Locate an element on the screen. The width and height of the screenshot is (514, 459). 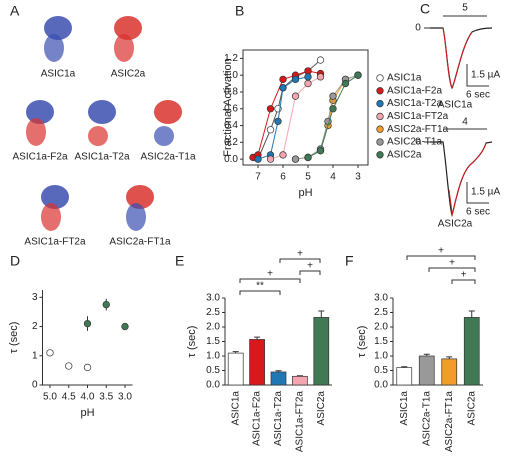
panel-label: F is located at coordinates (349, 261).